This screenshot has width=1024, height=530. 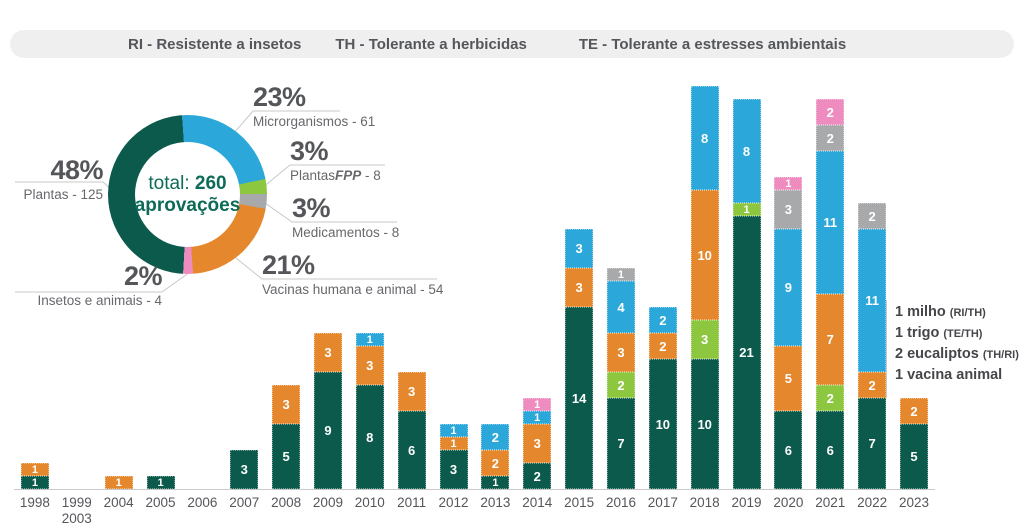 I want to click on year-label: 2023, so click(x=913, y=502).